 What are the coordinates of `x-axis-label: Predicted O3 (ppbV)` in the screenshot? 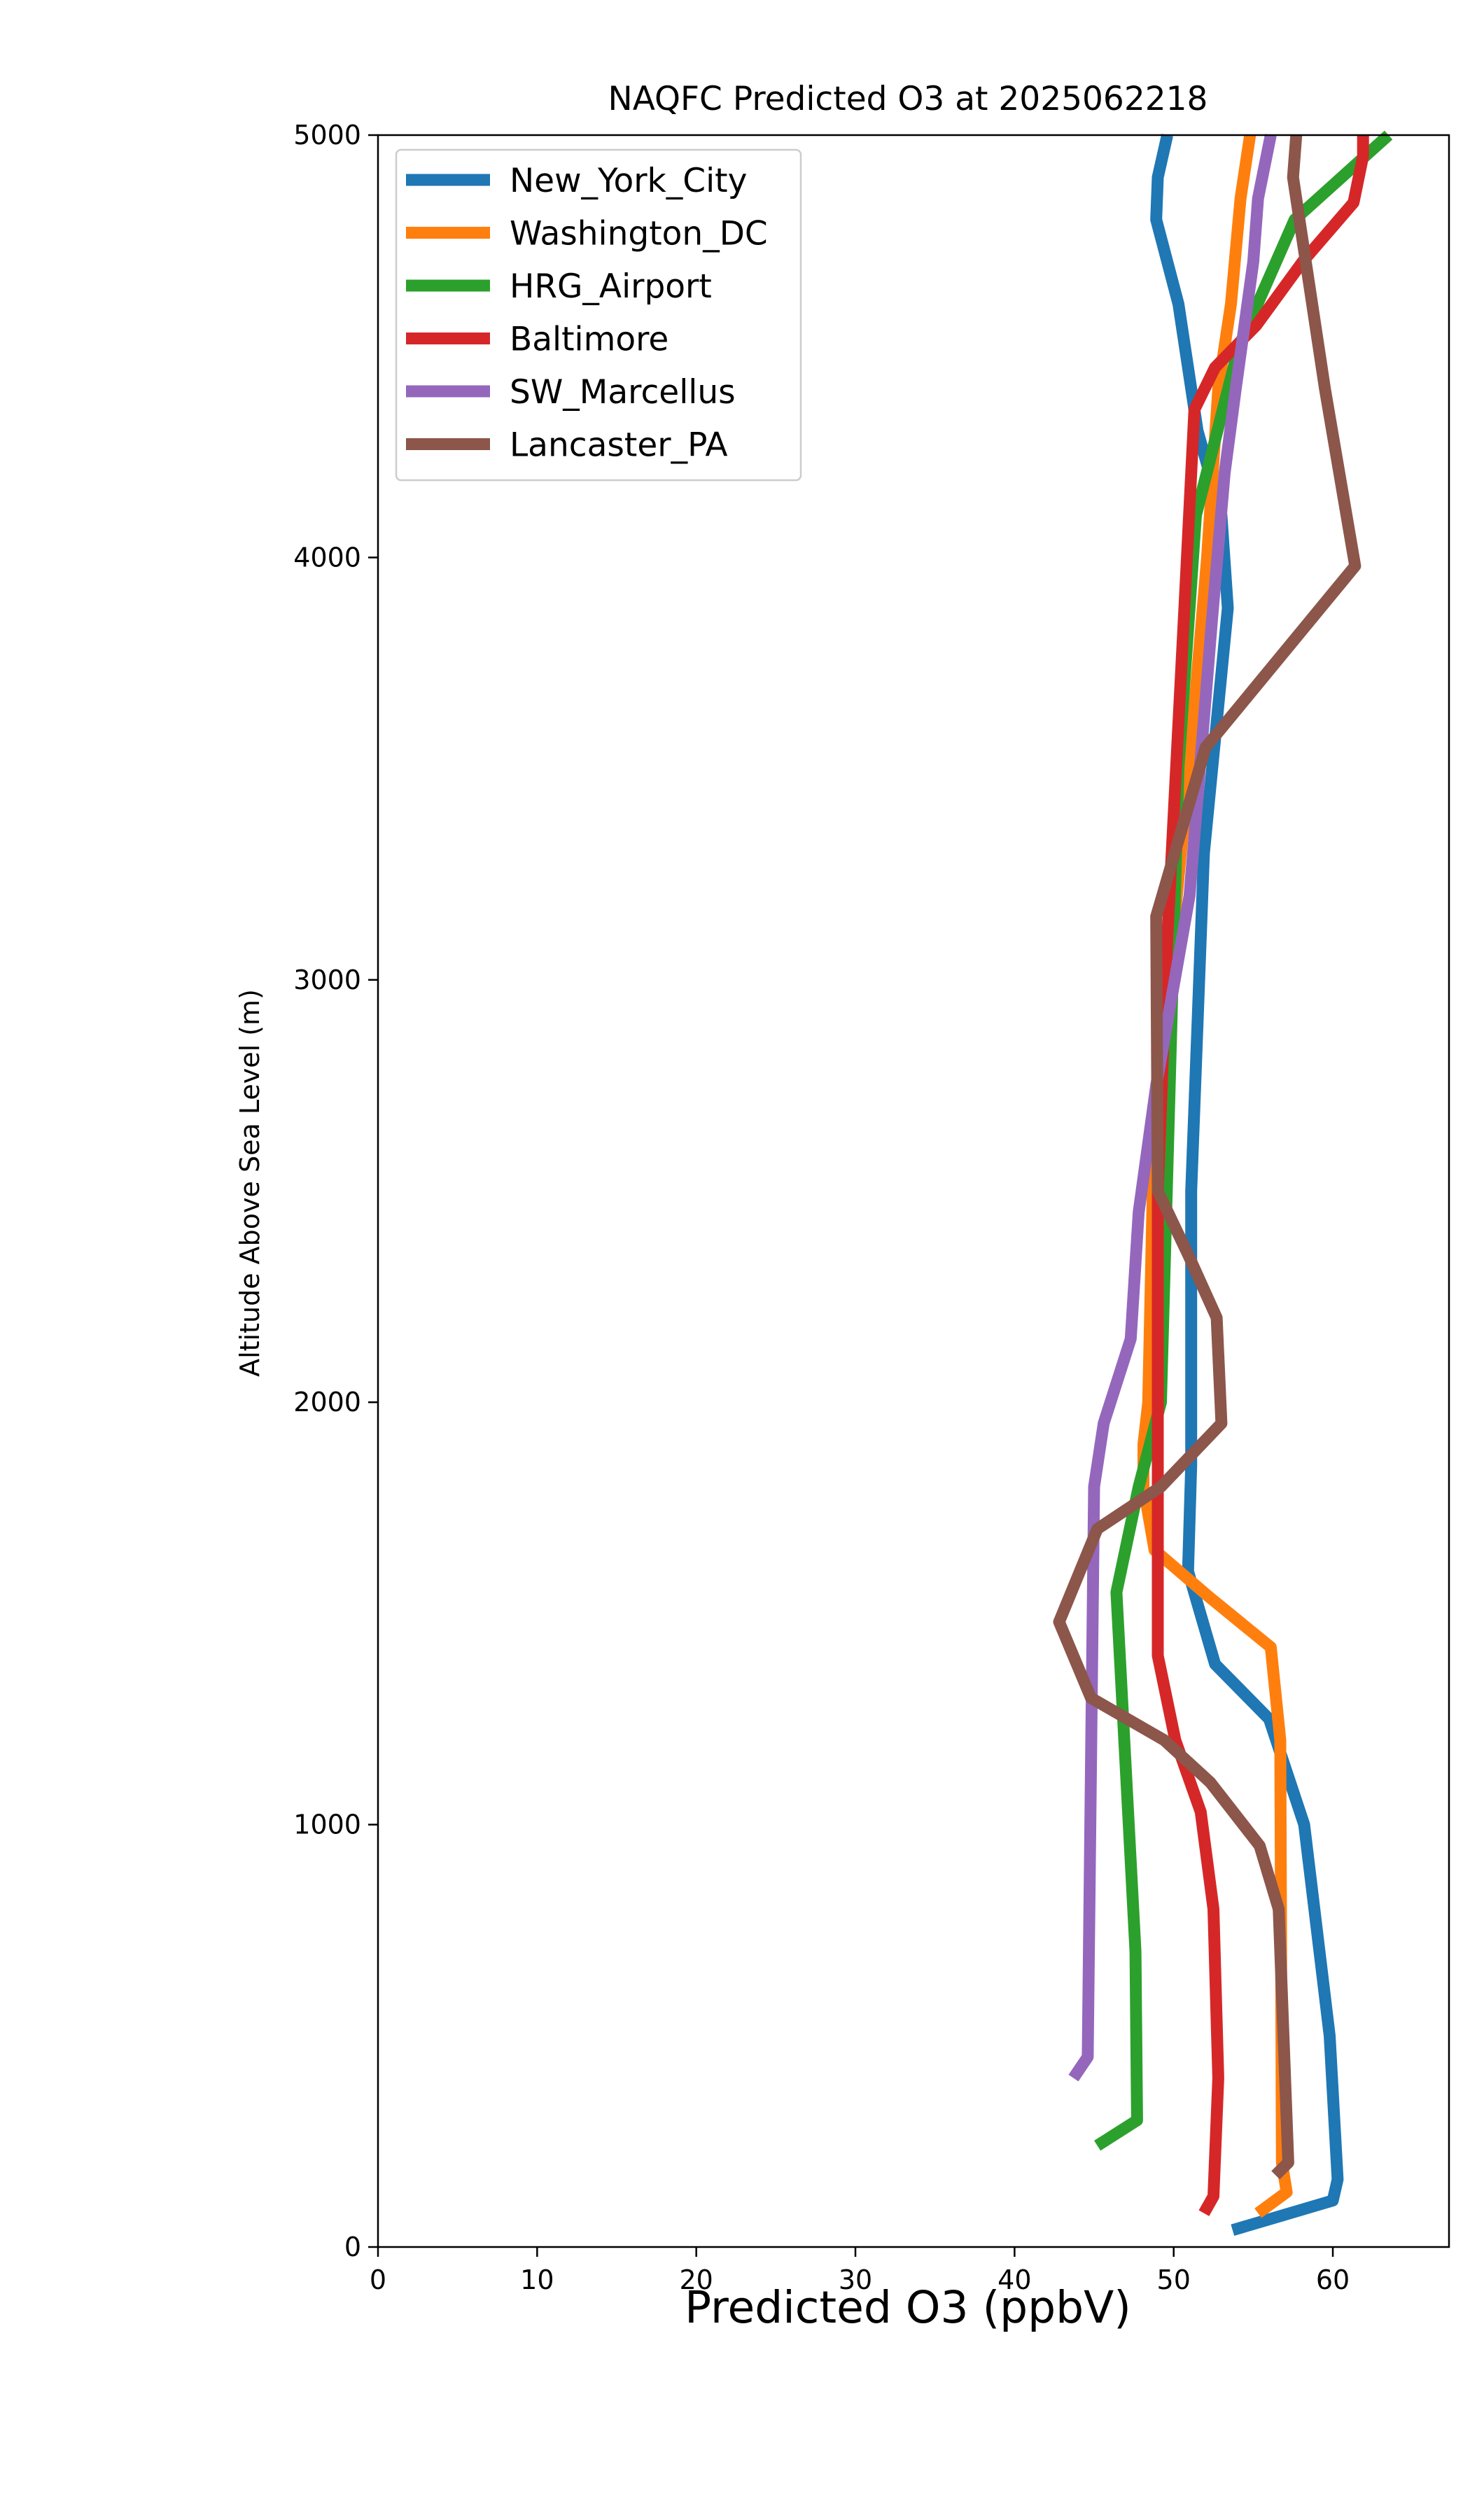 It's located at (908, 2307).